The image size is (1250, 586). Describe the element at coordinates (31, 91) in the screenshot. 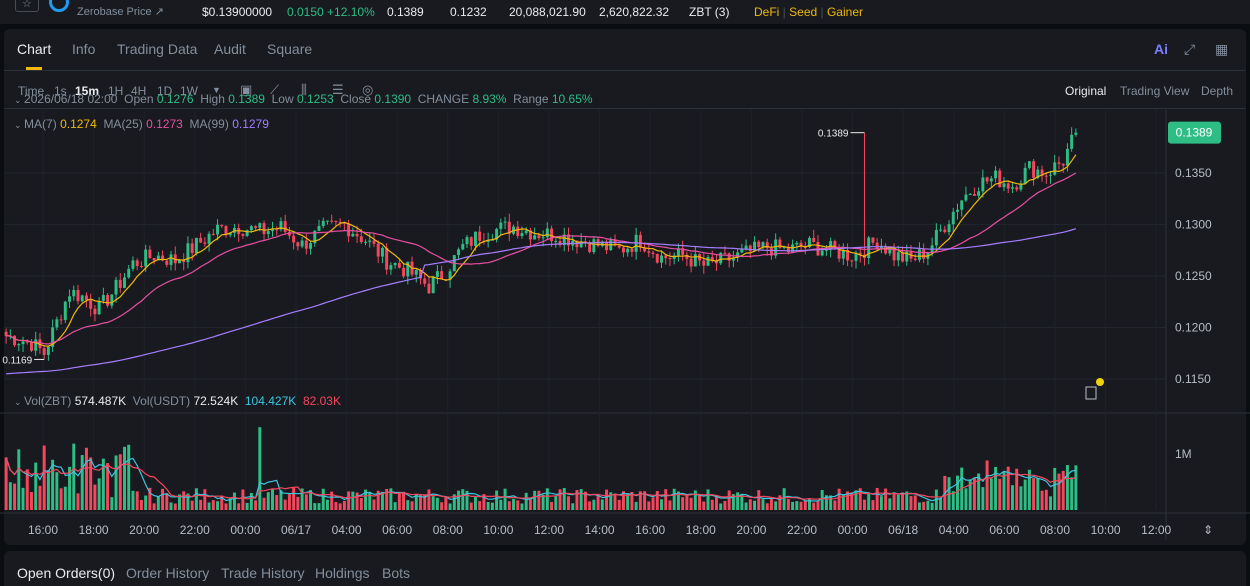

I see `interval-time: Time` at that location.